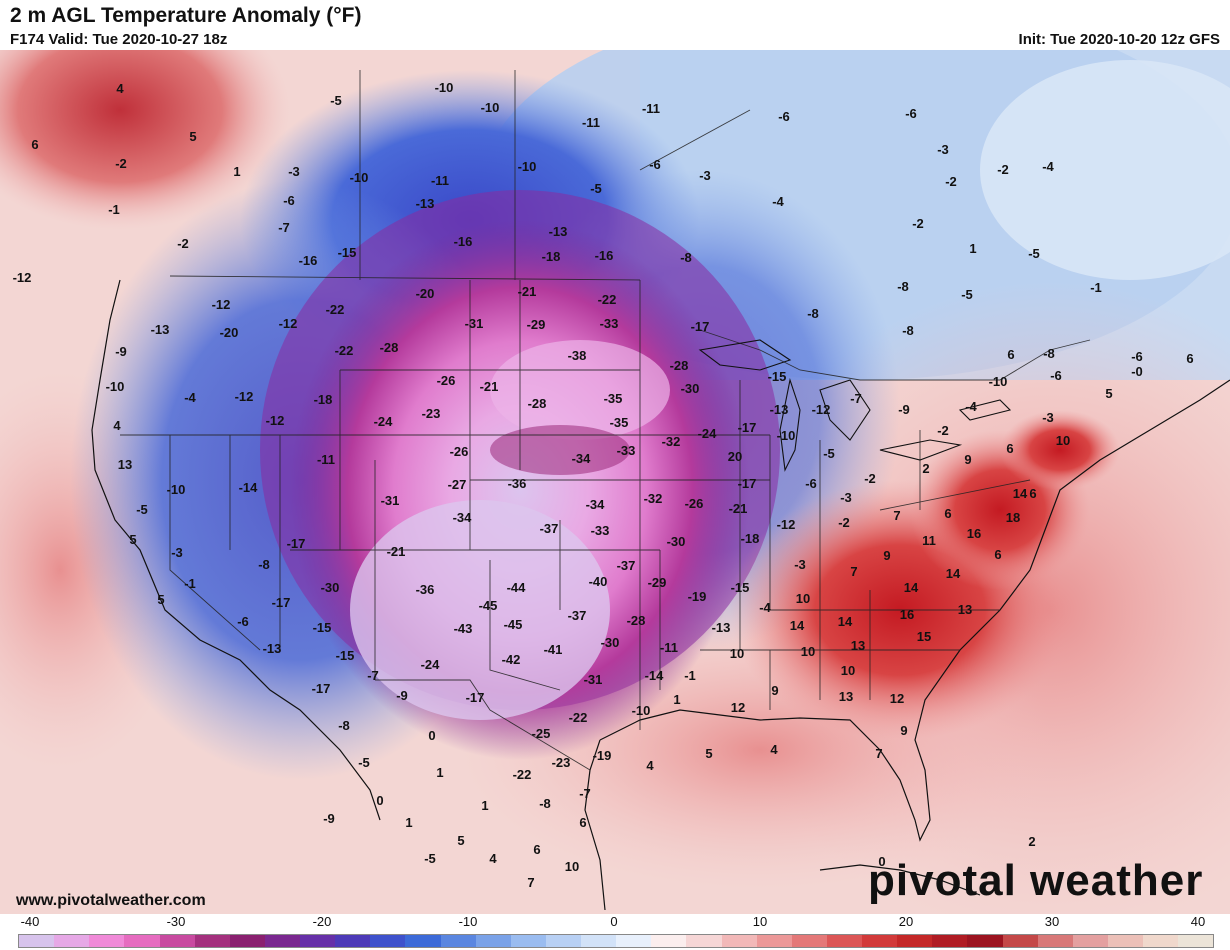 This screenshot has width=1230, height=950. I want to click on anomaly-label: -18, so click(551, 256).